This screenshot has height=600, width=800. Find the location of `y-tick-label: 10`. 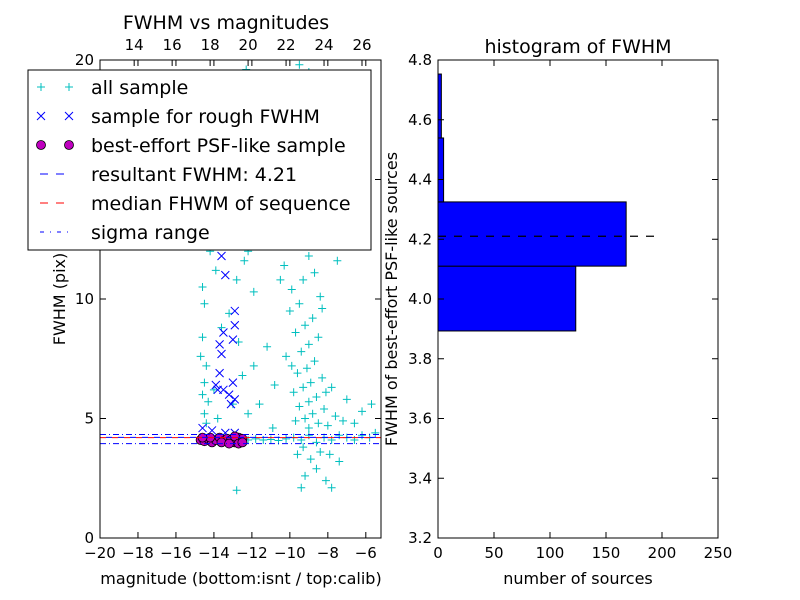

y-tick-label: 10 is located at coordinates (84, 299).